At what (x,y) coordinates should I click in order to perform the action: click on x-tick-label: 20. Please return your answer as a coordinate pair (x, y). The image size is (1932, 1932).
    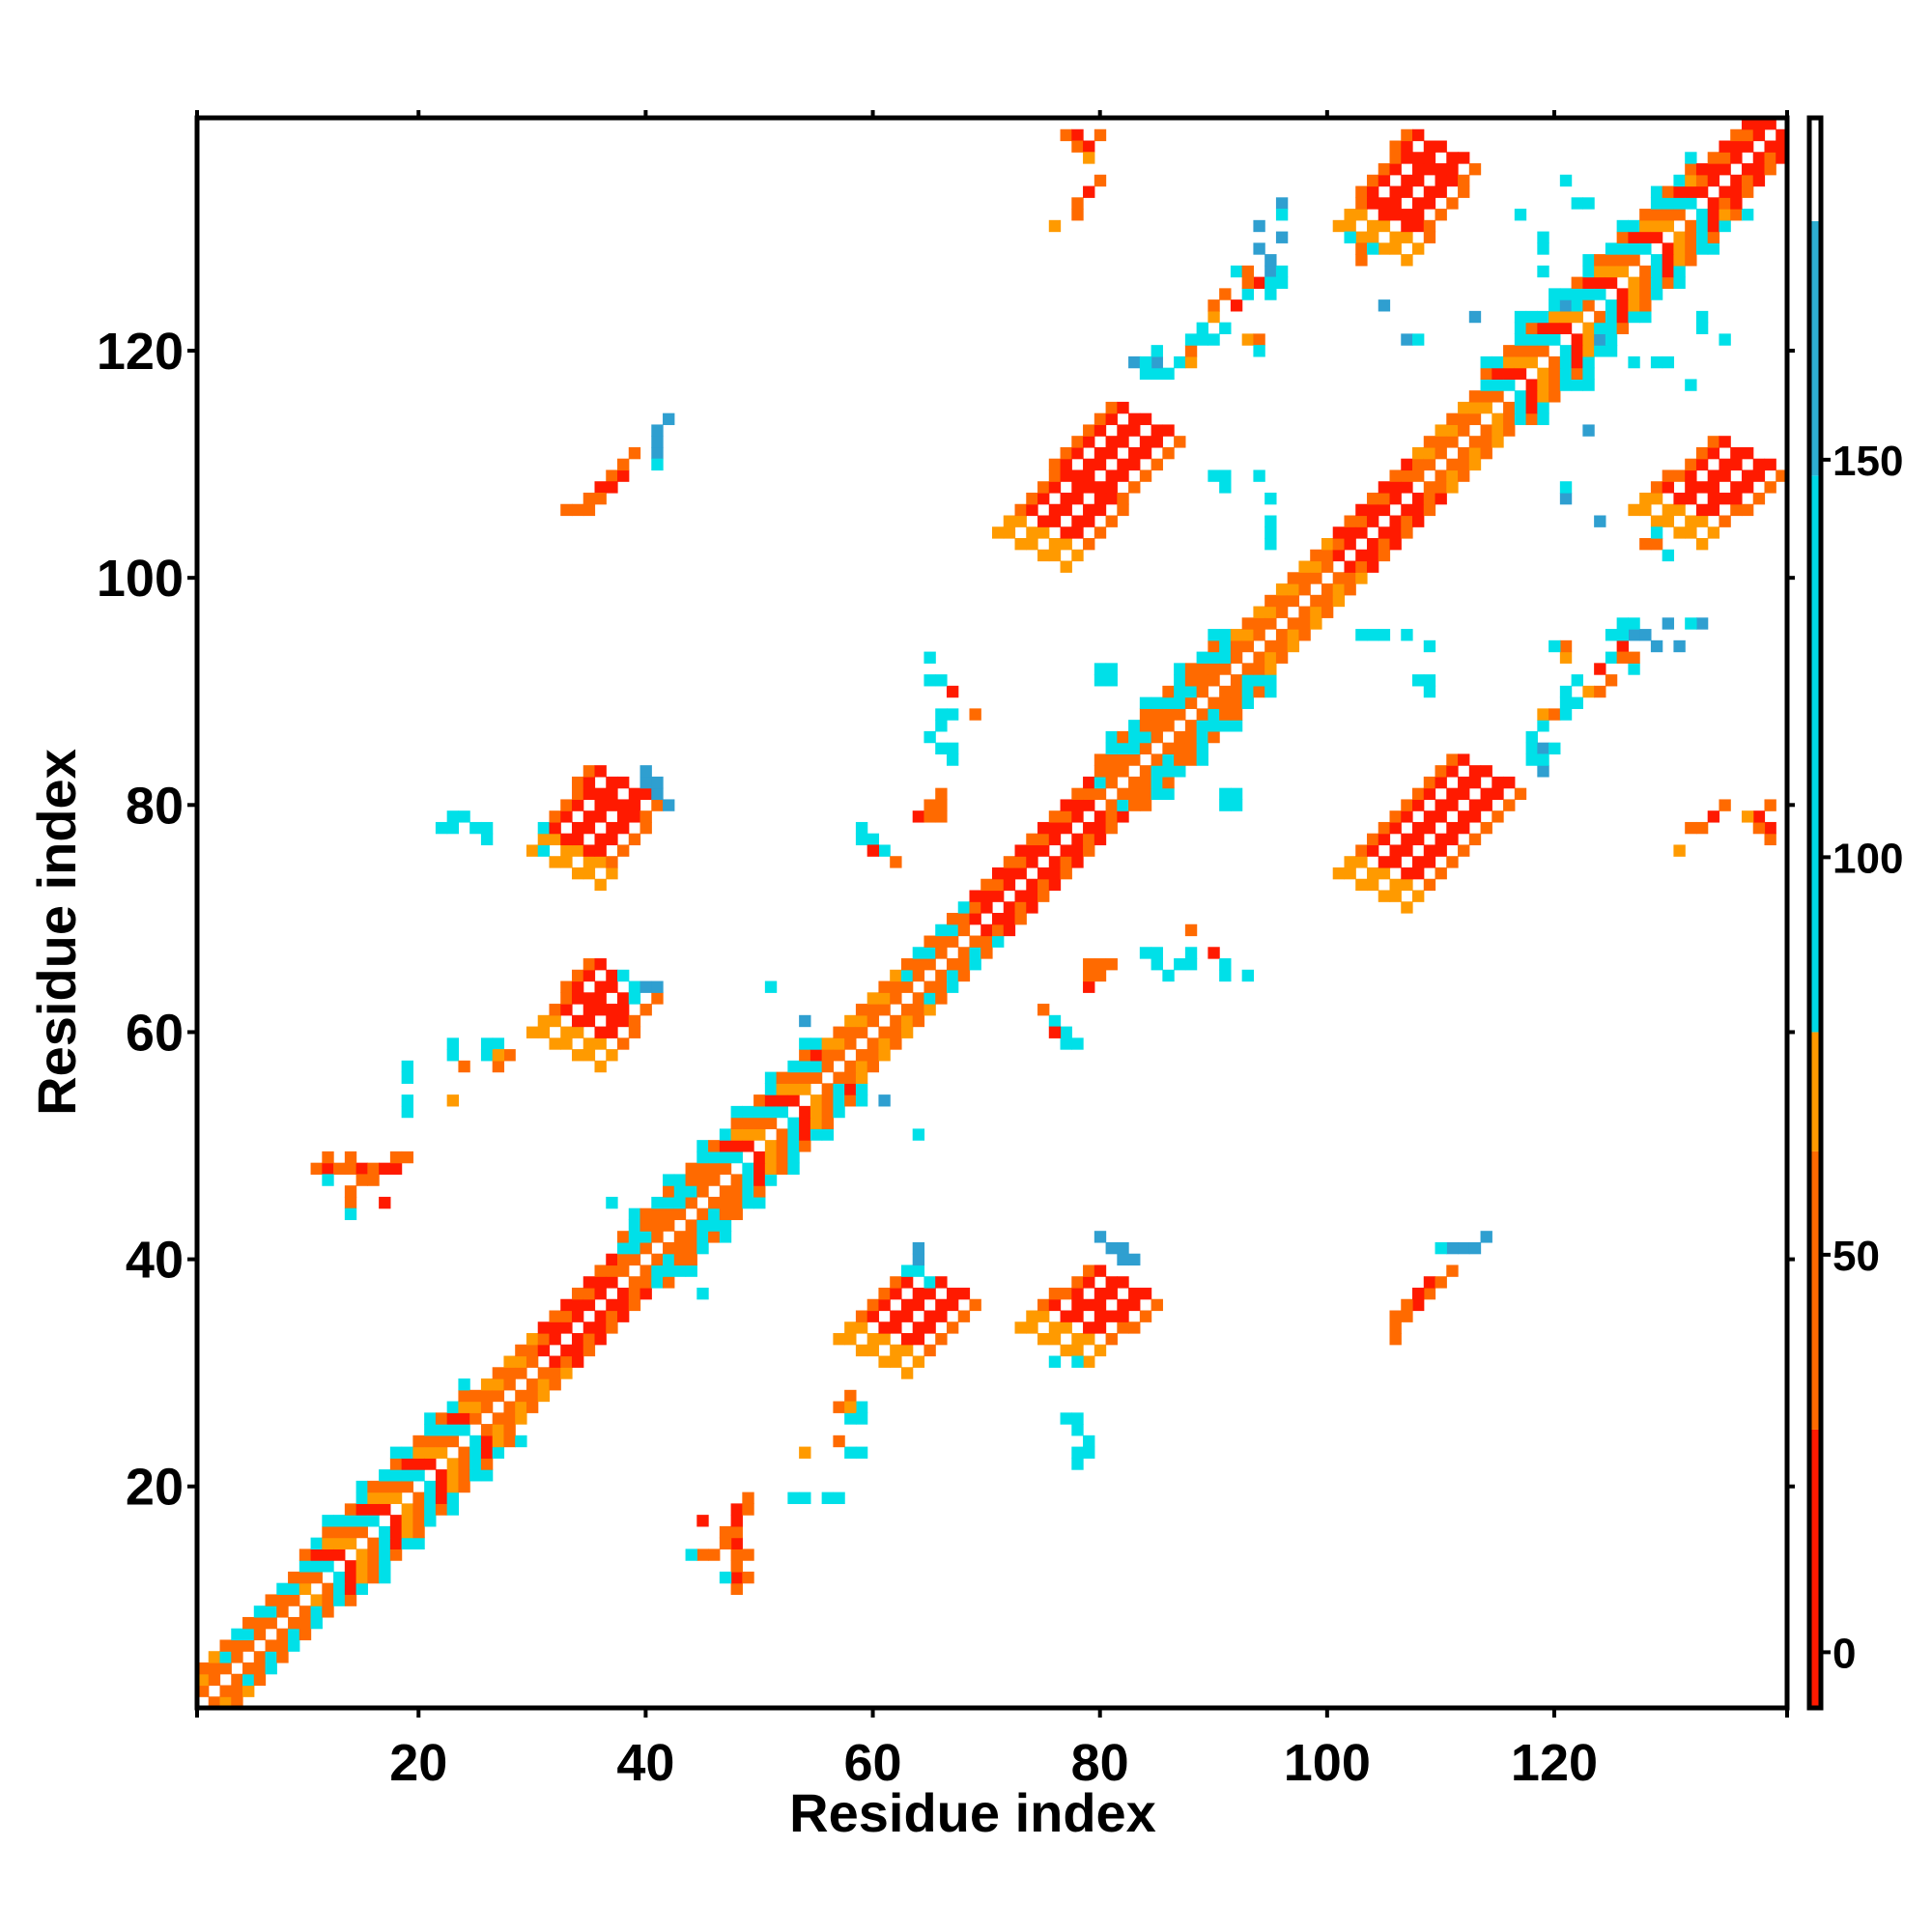
    Looking at the image, I should click on (418, 1763).